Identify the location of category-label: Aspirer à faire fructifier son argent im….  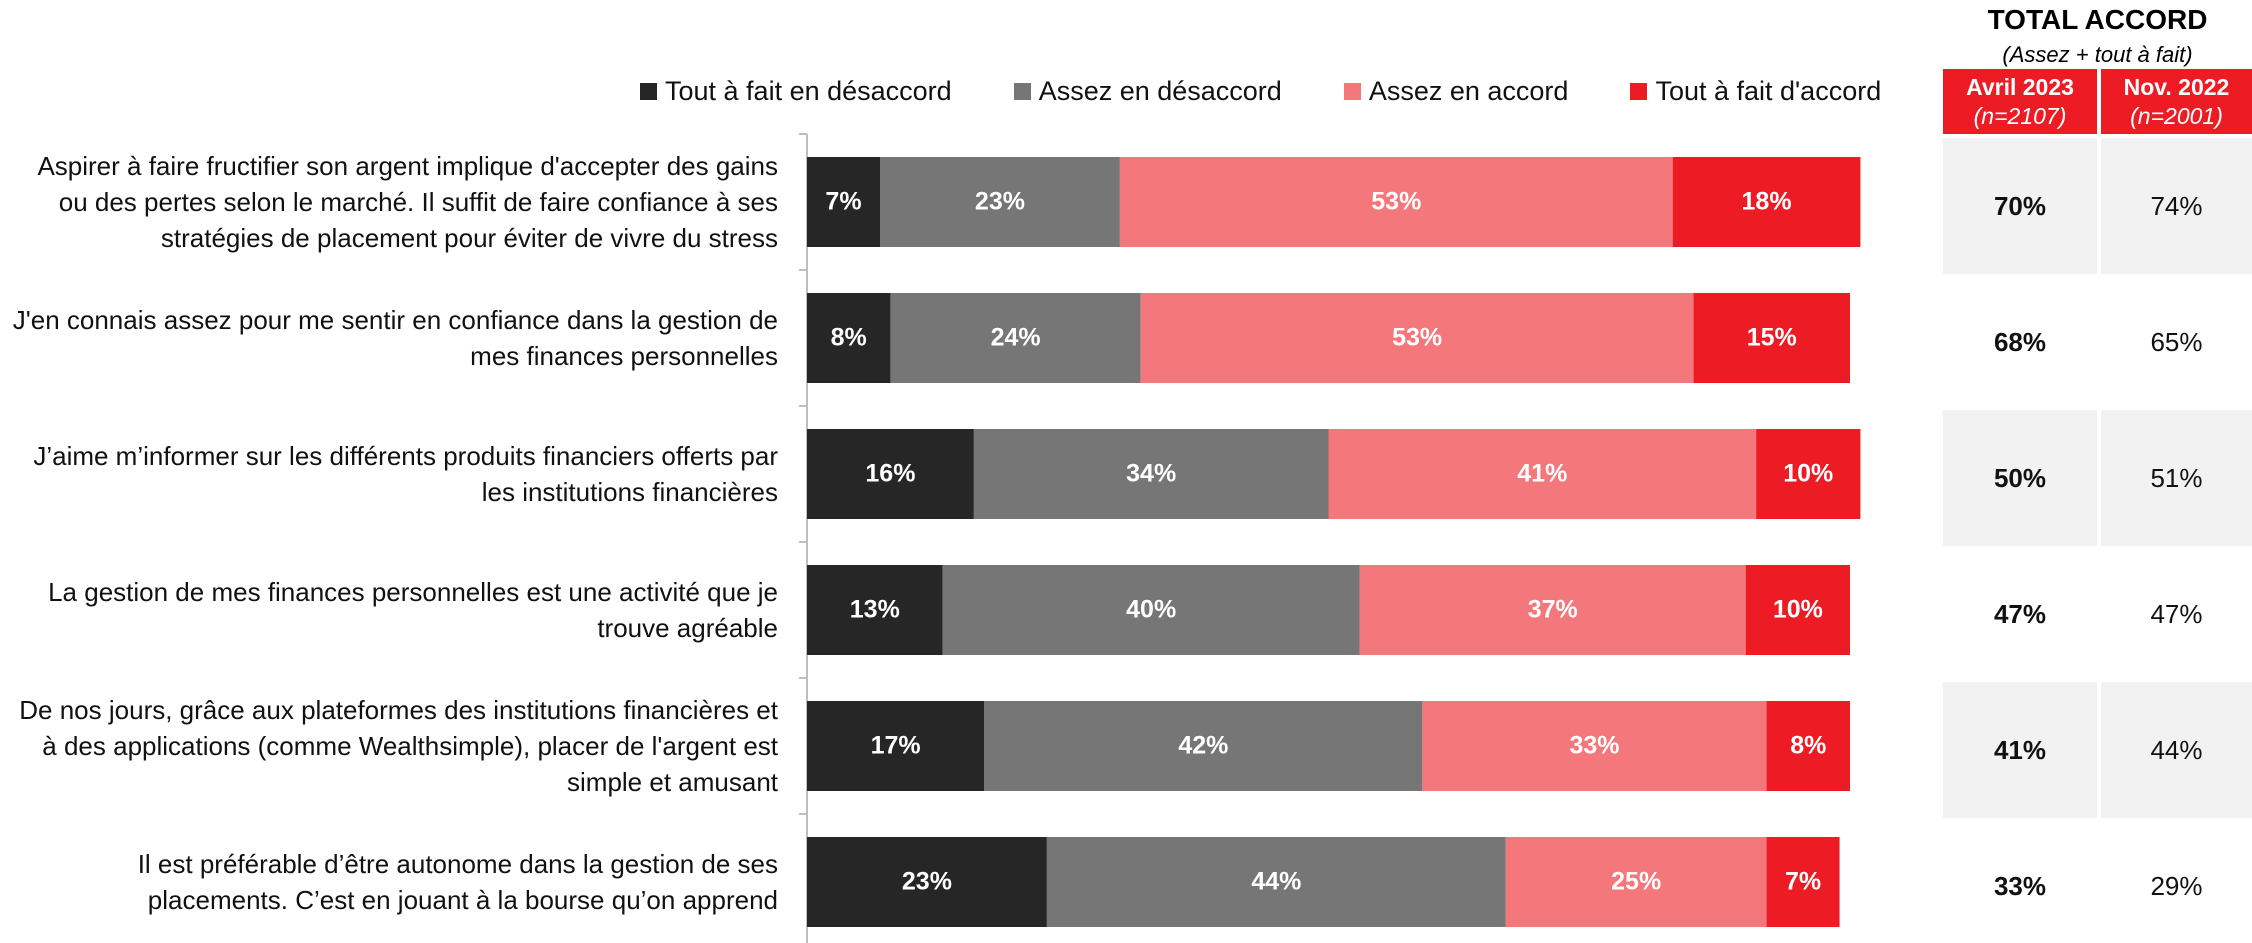
(407, 202).